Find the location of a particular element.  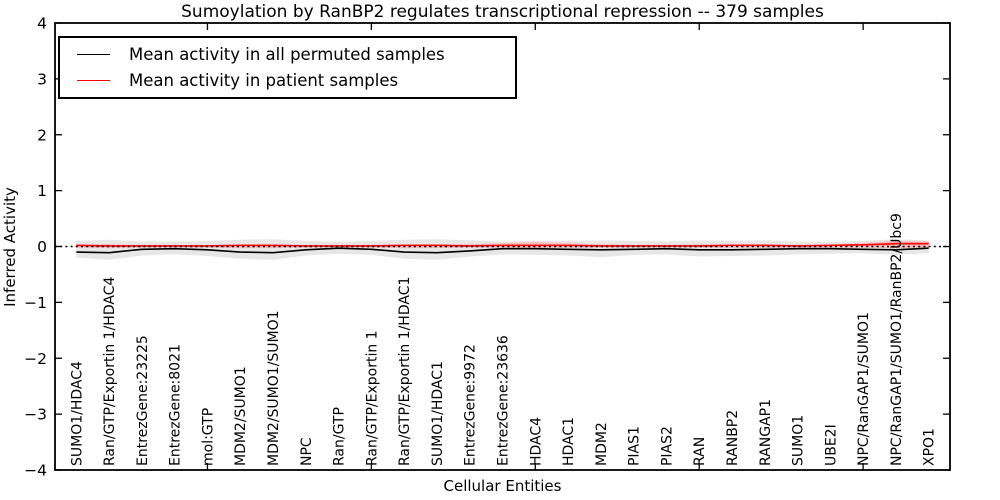

x-tick-label: NPC is located at coordinates (307, 451).